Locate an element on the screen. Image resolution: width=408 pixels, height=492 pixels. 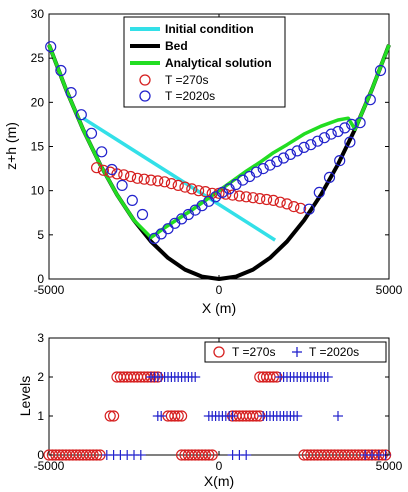
bottom-legend-label-t2020: T =2020s is located at coordinates (334, 352).